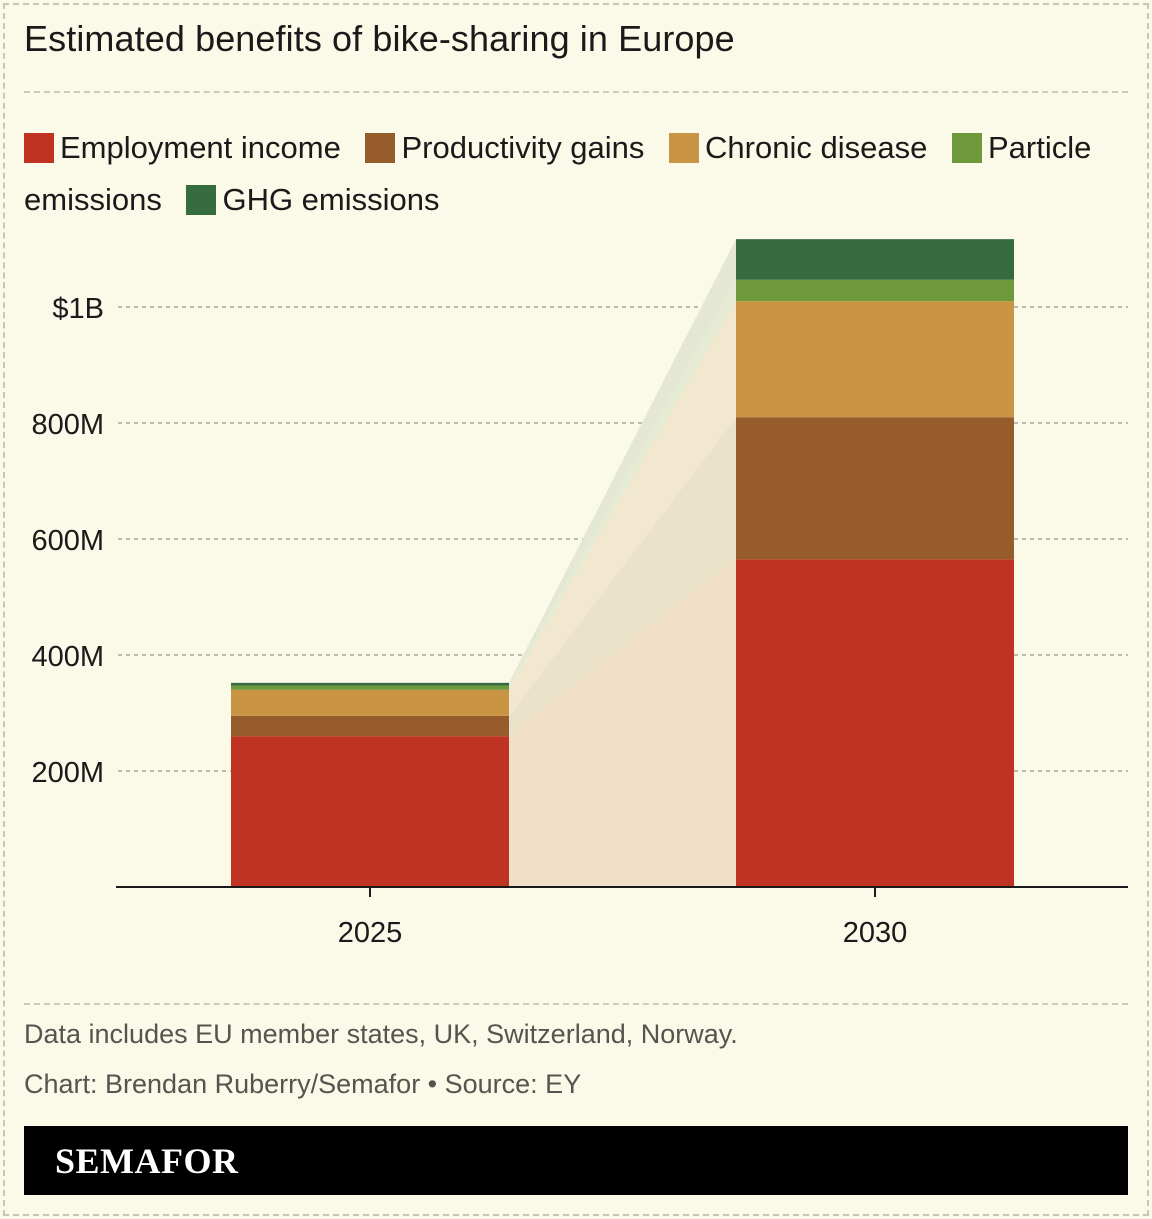 The height and width of the screenshot is (1219, 1152). I want to click on legend-label: GHG emissions, so click(331, 199).